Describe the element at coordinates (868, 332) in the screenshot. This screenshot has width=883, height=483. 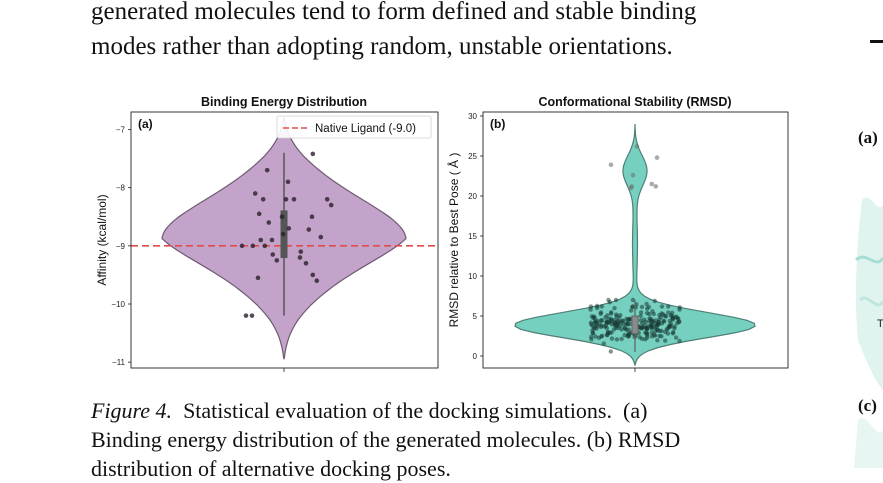
I see `right-column-structure-image` at that location.